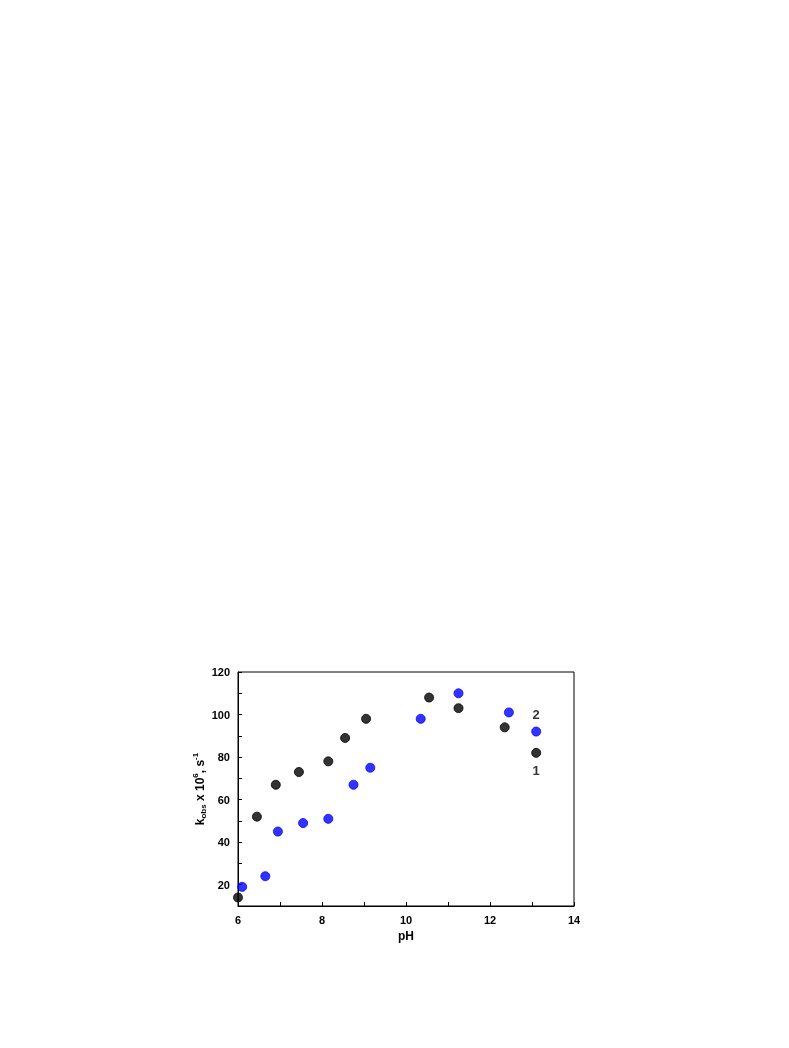 The width and height of the screenshot is (789, 1048). What do you see at coordinates (536, 770) in the screenshot?
I see `series-label: 1` at bounding box center [536, 770].